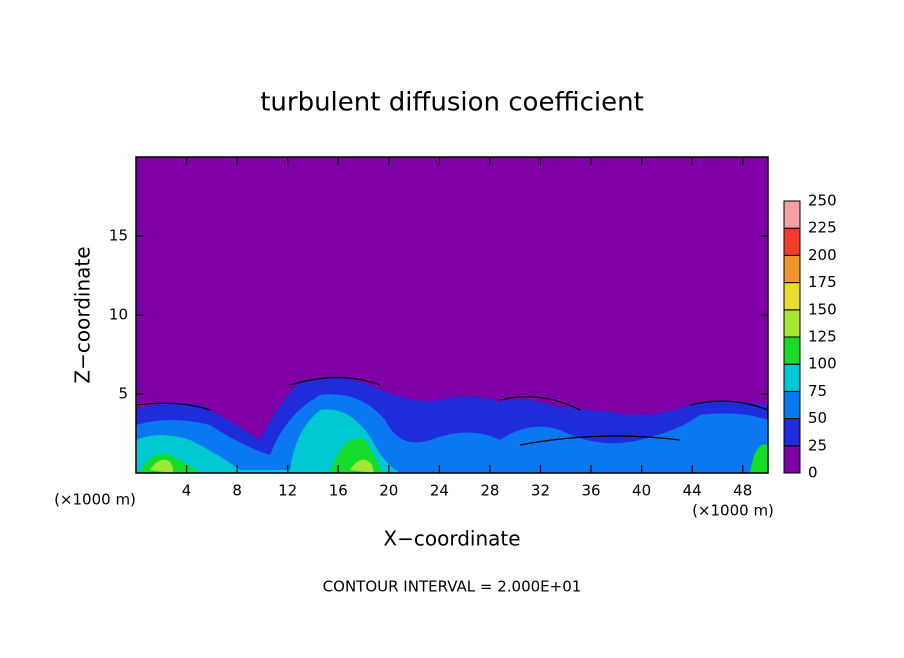 This screenshot has width=904, height=658. Describe the element at coordinates (822, 228) in the screenshot. I see `colorbar-label: 225` at that location.